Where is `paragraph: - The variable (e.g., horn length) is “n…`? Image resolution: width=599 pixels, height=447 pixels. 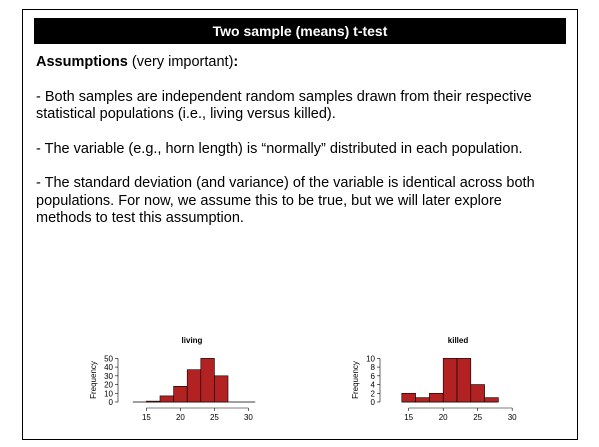
paragraph: - The variable (e.g., horn length) is “n… is located at coordinates (279, 148).